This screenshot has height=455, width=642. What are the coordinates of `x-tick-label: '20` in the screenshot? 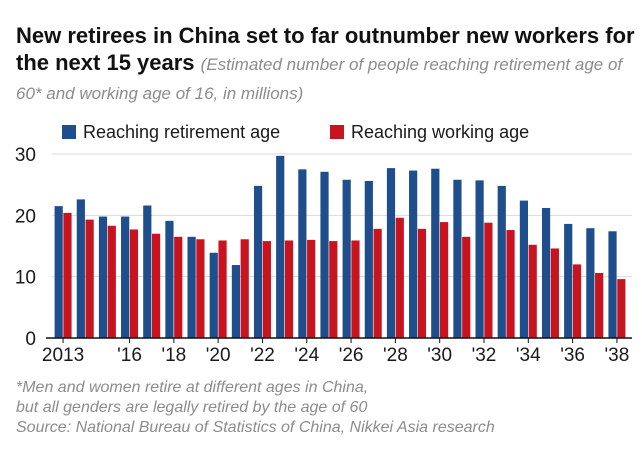 It's located at (218, 355).